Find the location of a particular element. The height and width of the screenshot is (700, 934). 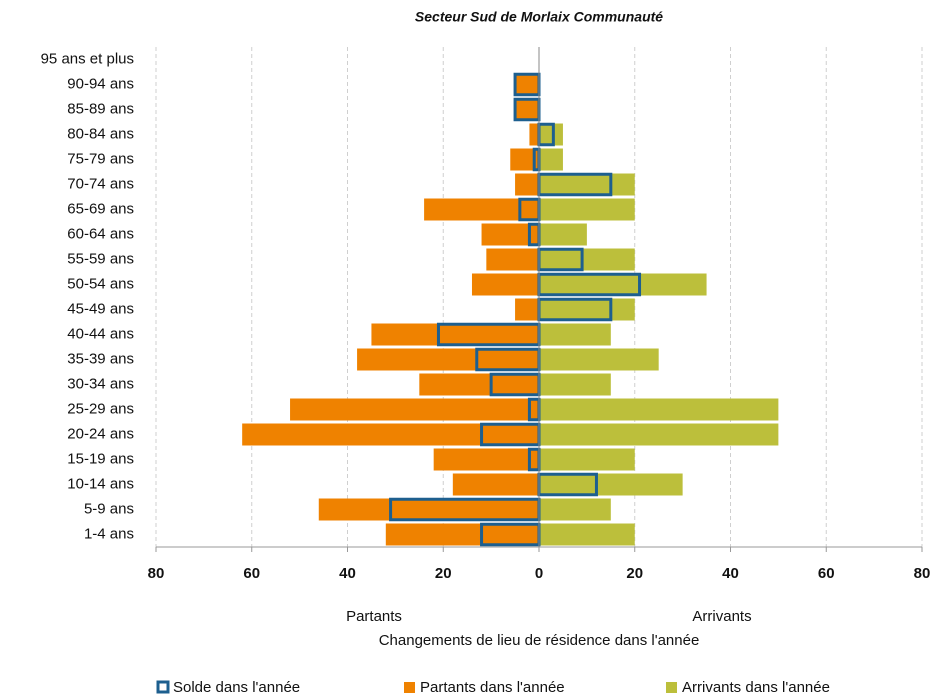

annotation: Partants is located at coordinates (374, 616).